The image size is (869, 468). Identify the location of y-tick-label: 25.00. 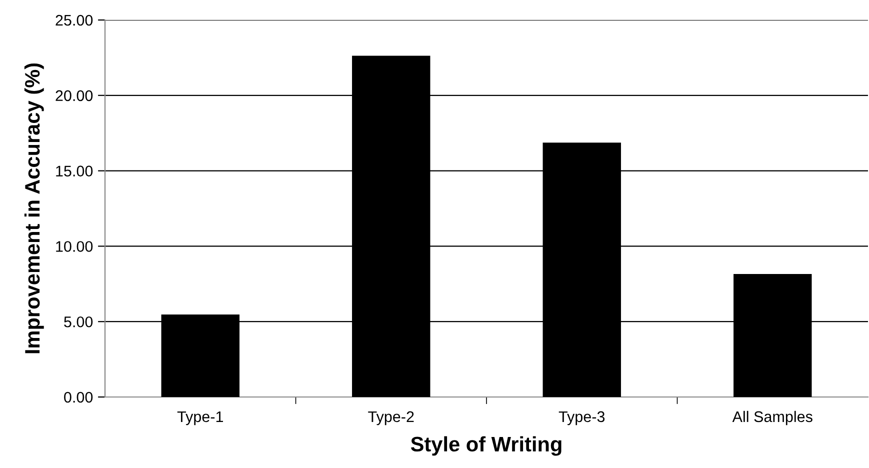
(74, 20).